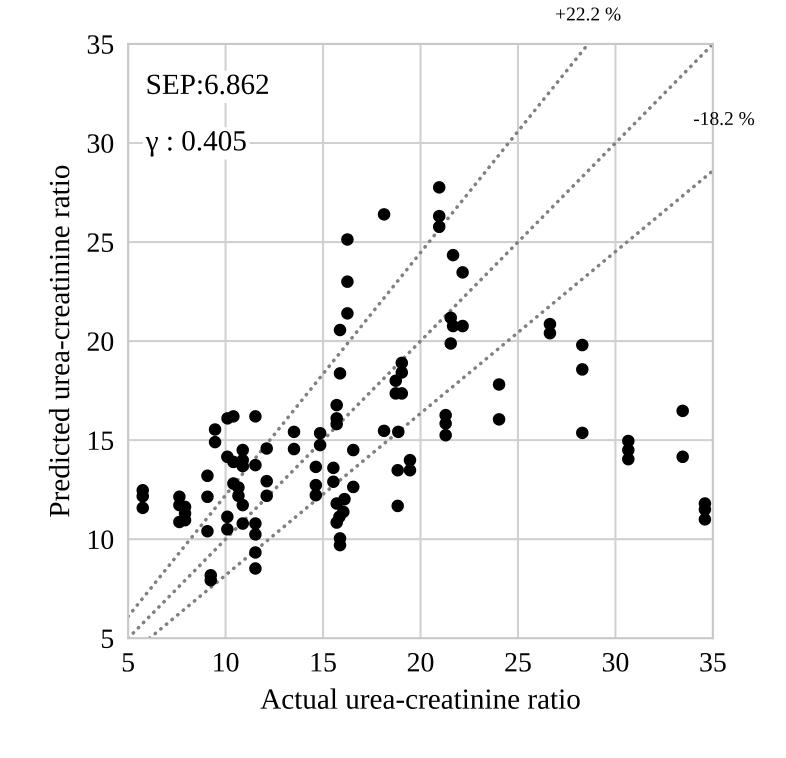  What do you see at coordinates (196, 143) in the screenshot?
I see `annotation: γ : 0.405` at bounding box center [196, 143].